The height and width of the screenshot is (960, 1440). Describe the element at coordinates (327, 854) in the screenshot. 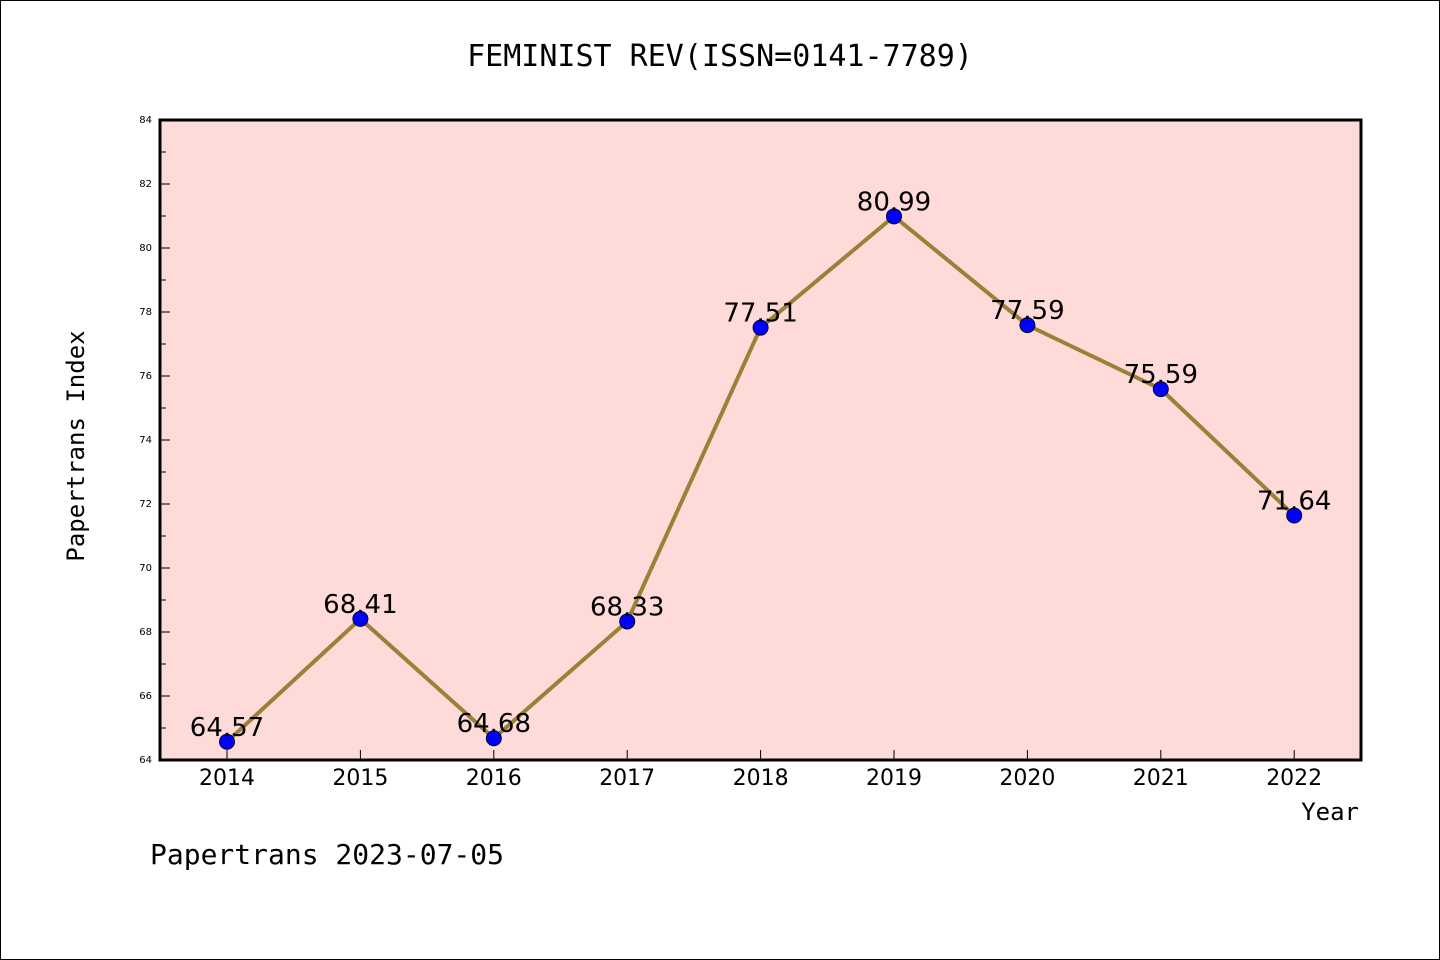

I see `footer-date-stamp: Papertrans 2023-07-05` at that location.